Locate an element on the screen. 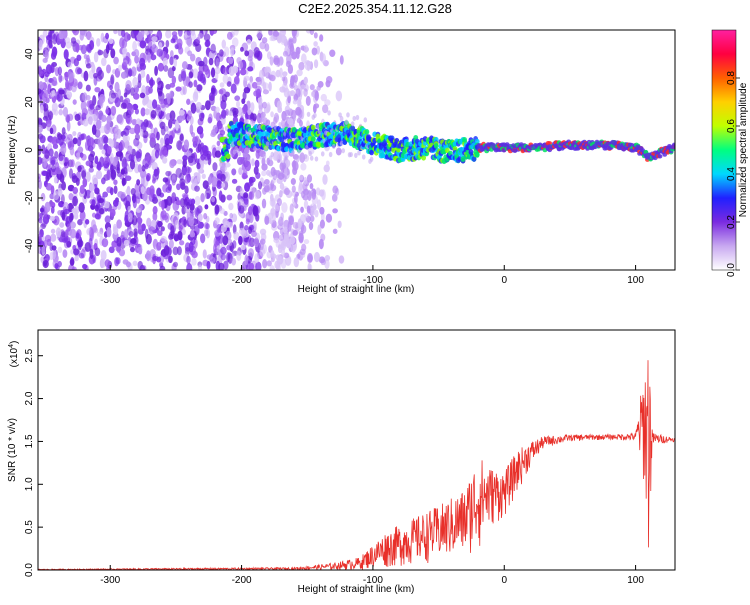 The width and height of the screenshot is (750, 605). colorbar-tick-label: 0.8 is located at coordinates (731, 78).